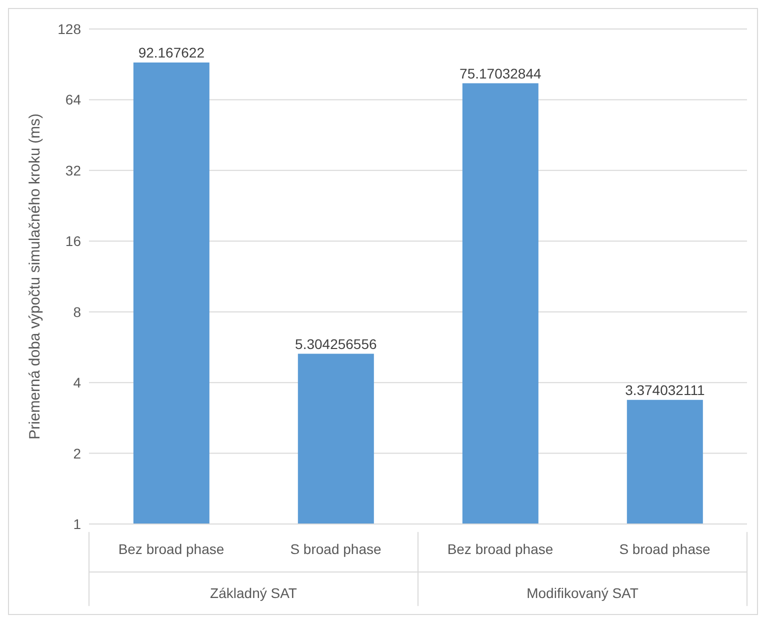  I want to click on text: Základný SAT, so click(254, 593).